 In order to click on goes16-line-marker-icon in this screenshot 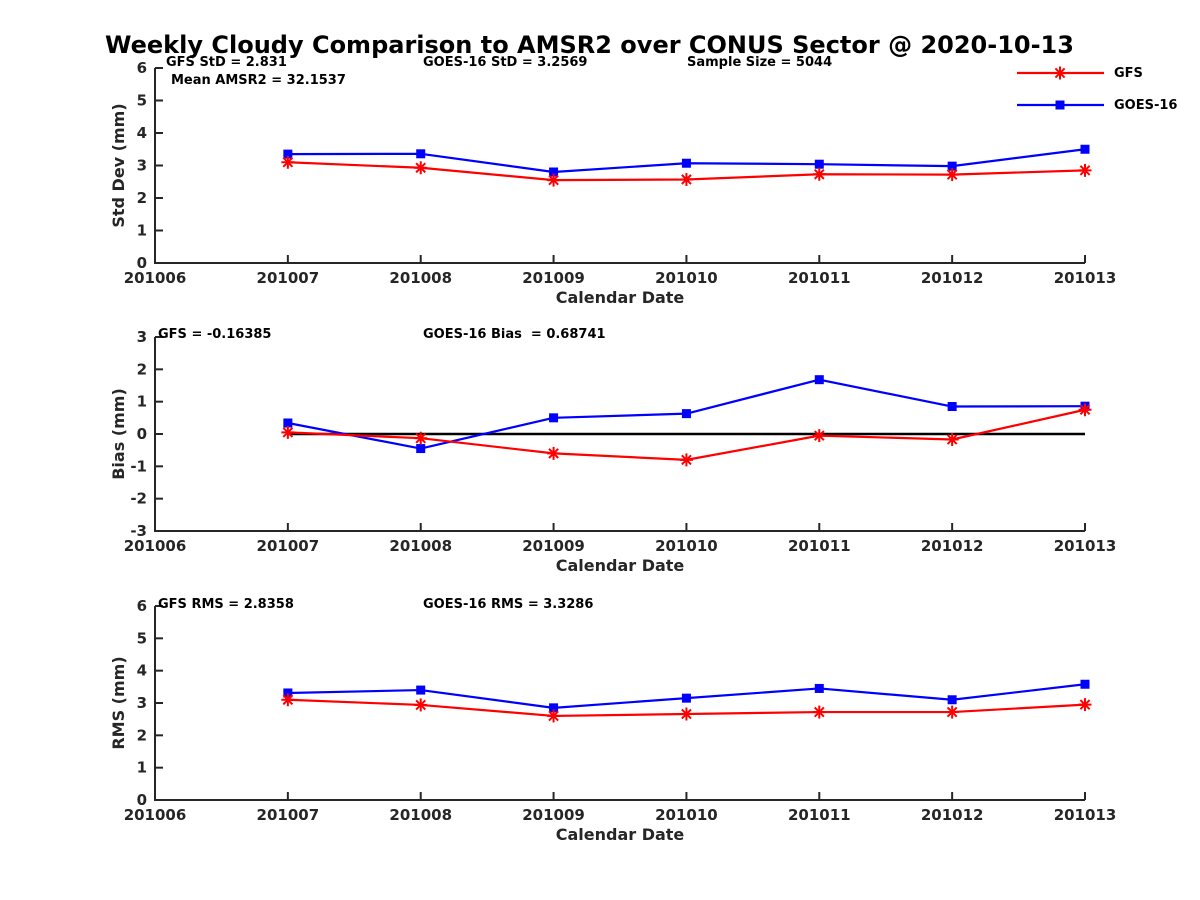, I will do `click(1060, 105)`.